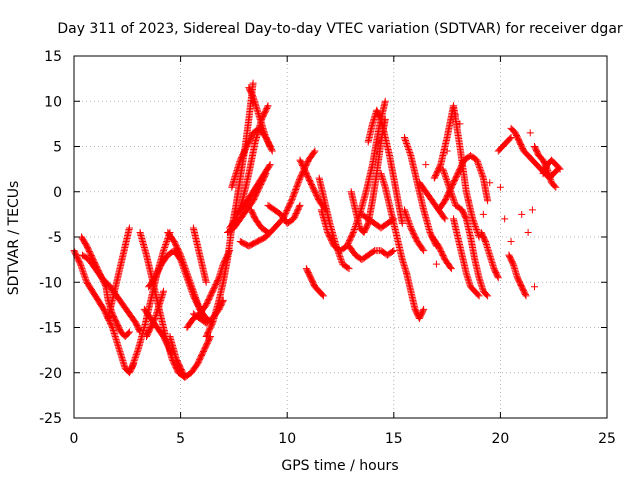  I want to click on x-tick-label: 20, so click(500, 439).